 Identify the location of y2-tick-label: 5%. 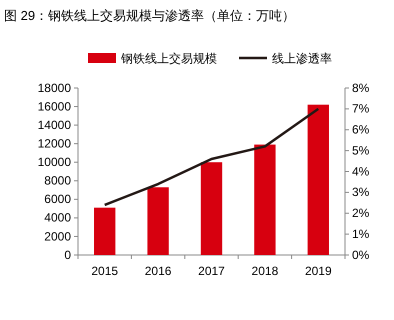
(361, 150).